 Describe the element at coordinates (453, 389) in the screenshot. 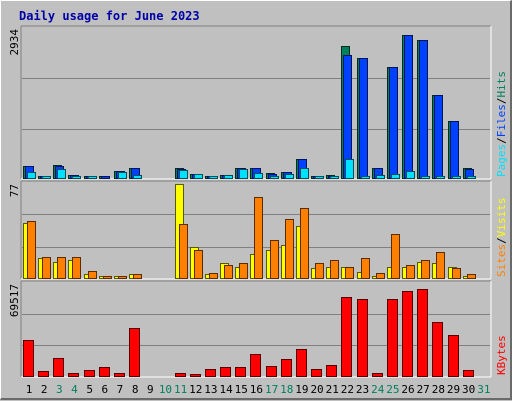

I see `x-tick-label: 29` at that location.